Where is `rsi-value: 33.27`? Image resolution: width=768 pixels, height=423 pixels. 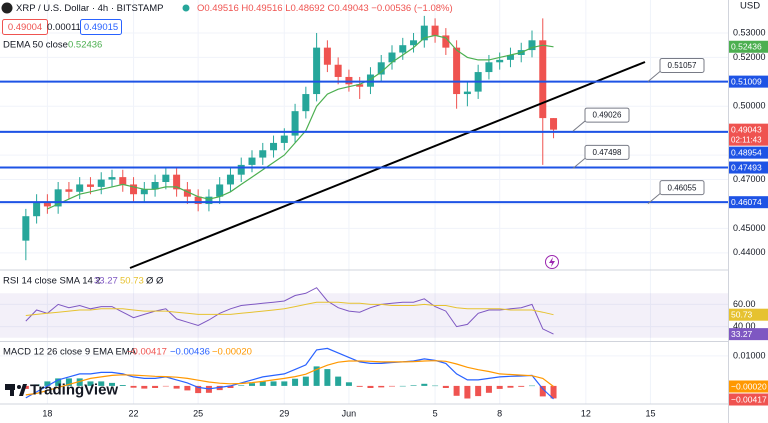 rsi-value: 33.27 is located at coordinates (106, 281).